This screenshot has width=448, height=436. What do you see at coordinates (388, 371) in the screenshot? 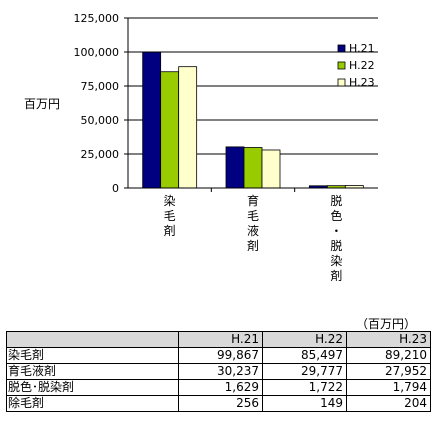
I see `row-value: 27,952` at bounding box center [388, 371].